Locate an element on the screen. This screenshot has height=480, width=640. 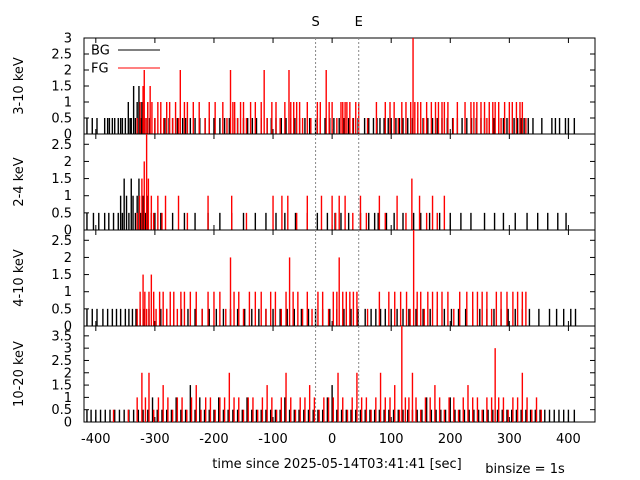
x-tick-label: 300 is located at coordinates (509, 439).